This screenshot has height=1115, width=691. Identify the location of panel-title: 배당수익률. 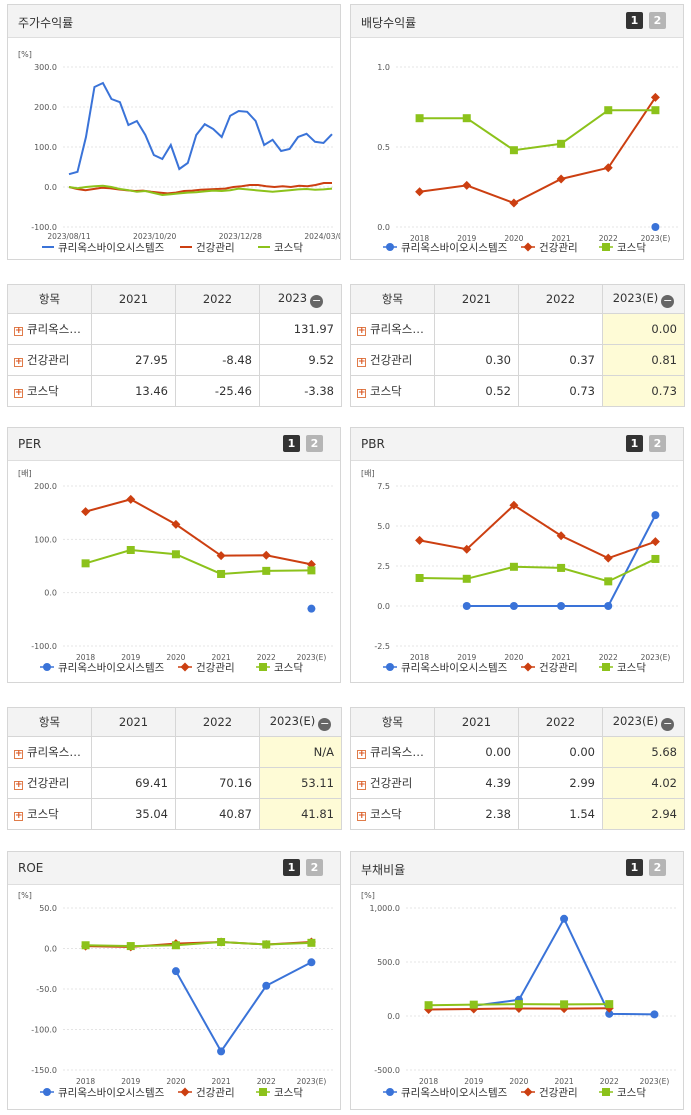
(389, 23).